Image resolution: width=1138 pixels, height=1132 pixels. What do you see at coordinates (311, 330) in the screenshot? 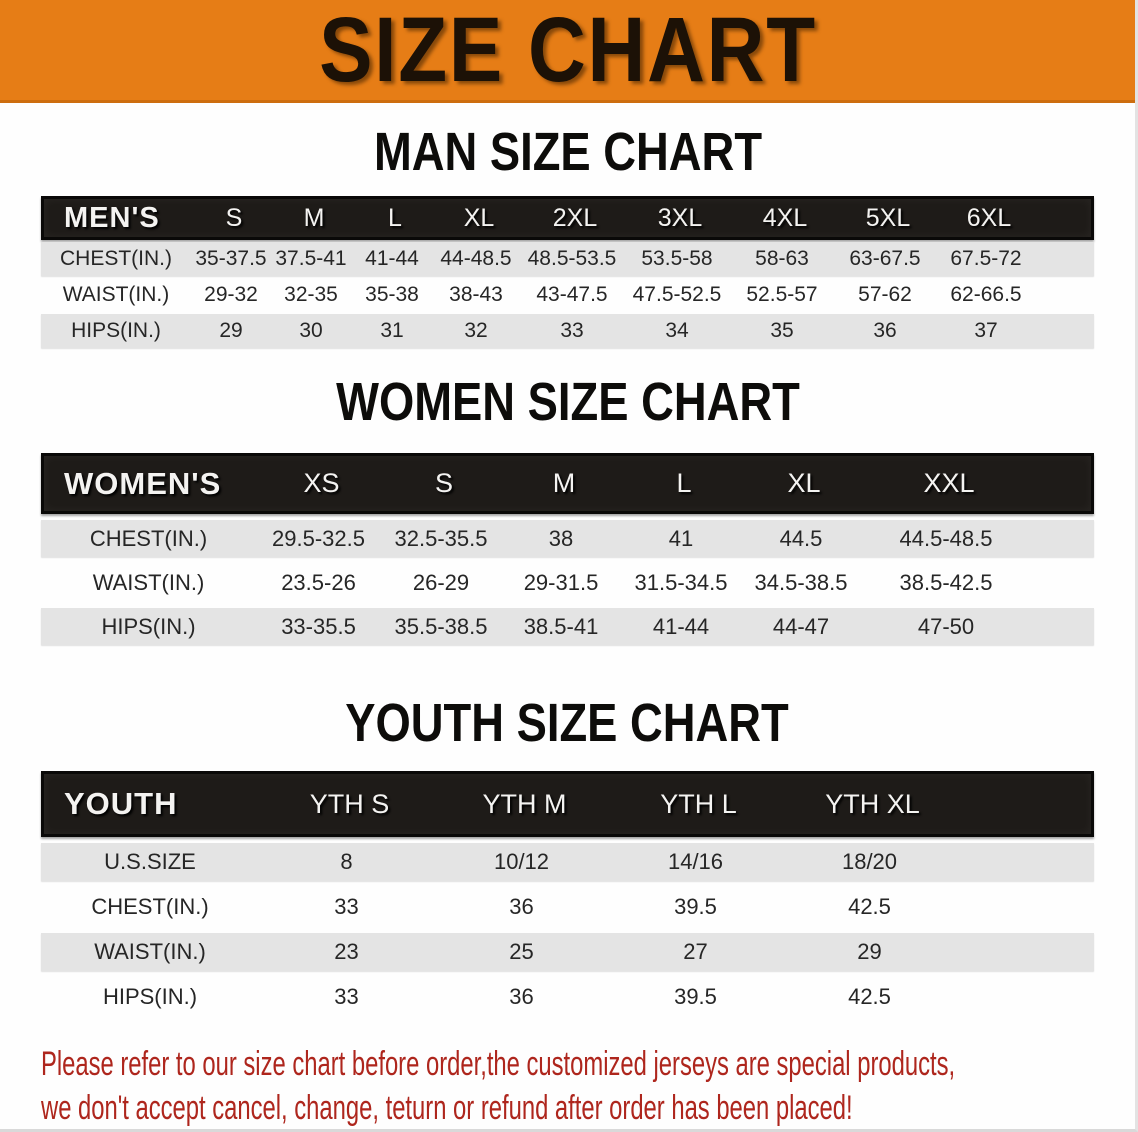
I see `table-cell: 30` at bounding box center [311, 330].